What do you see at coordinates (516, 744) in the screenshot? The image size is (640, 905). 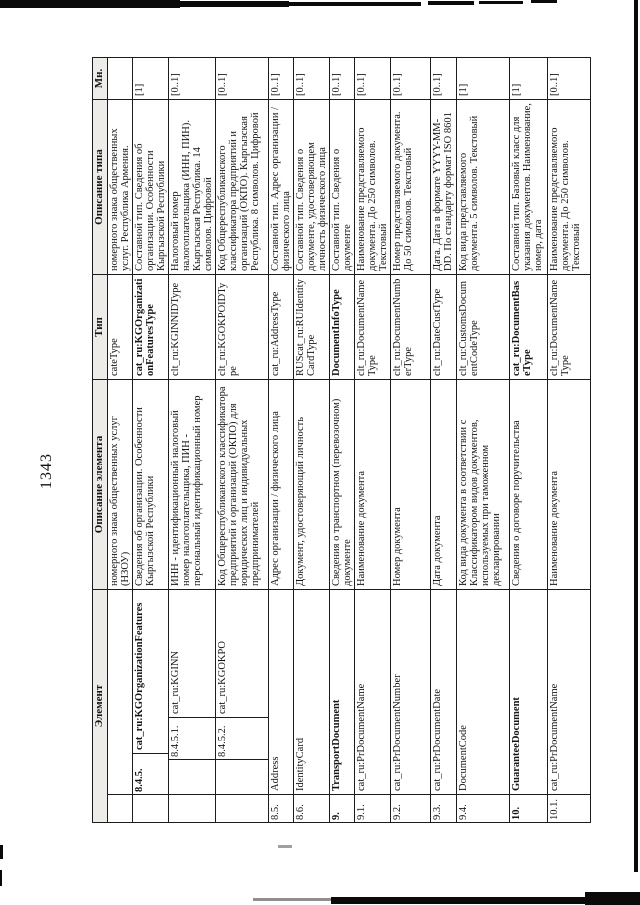 I see `element-name: GuaranteeDocument` at bounding box center [516, 744].